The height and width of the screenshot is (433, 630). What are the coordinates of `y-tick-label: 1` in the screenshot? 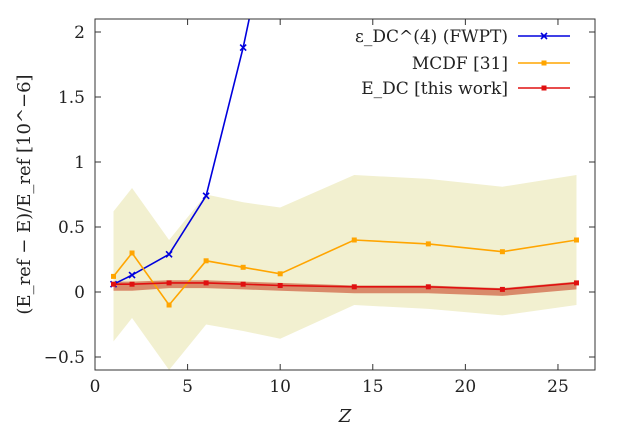 It's located at (79, 163).